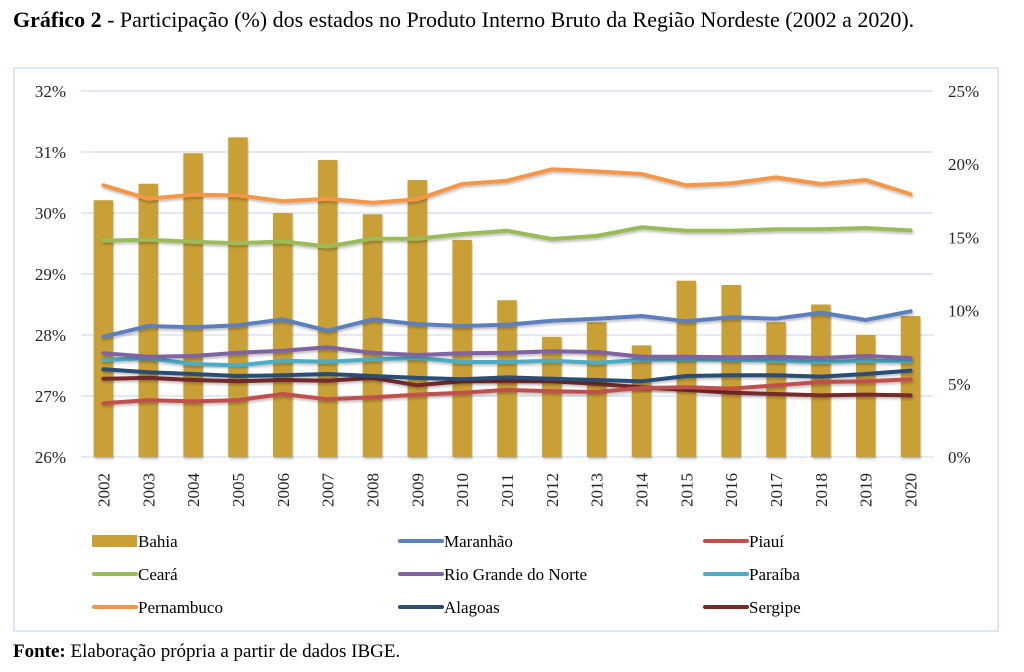  What do you see at coordinates (911, 490) in the screenshot?
I see `x-tick-label: 2020` at bounding box center [911, 490].